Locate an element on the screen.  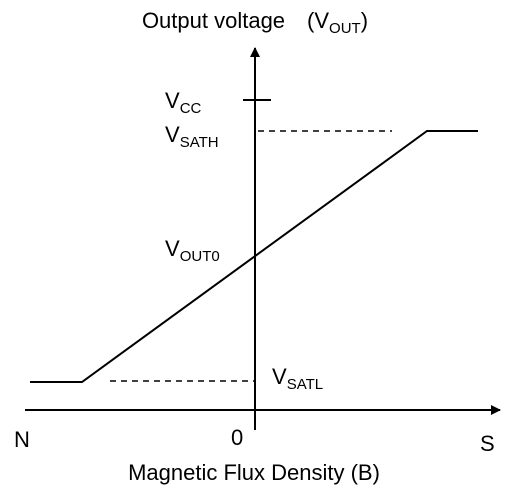
vcc-sub: CC is located at coordinates (191, 108).